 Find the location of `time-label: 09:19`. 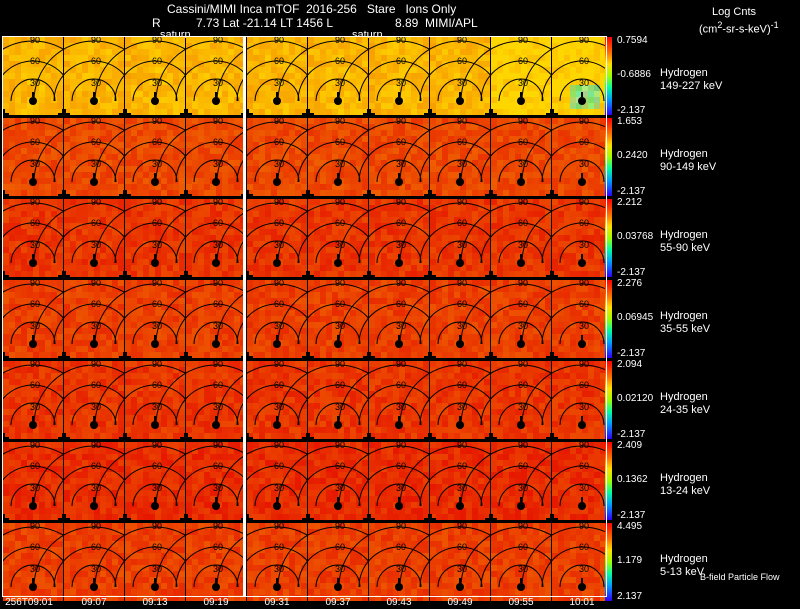

time-label: 09:19 is located at coordinates (216, 602).